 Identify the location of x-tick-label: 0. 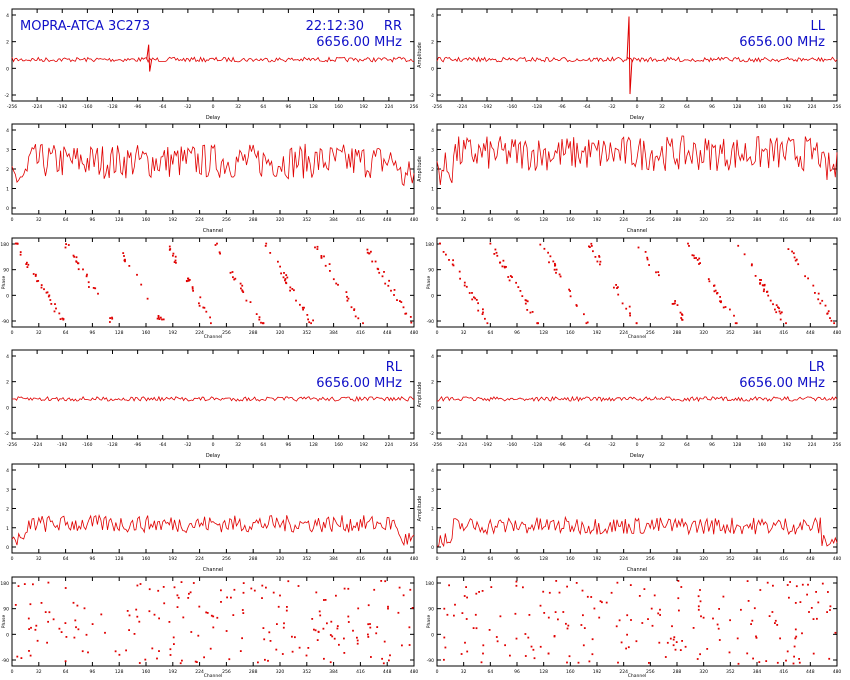
(637, 445).